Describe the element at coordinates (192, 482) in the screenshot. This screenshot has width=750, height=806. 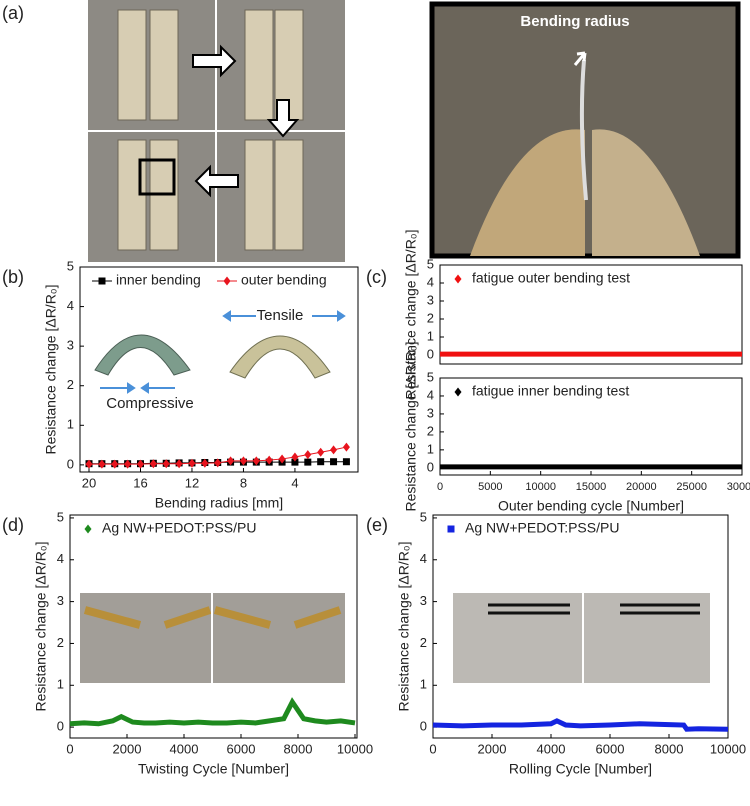
I see `x-tick-label: 12` at that location.